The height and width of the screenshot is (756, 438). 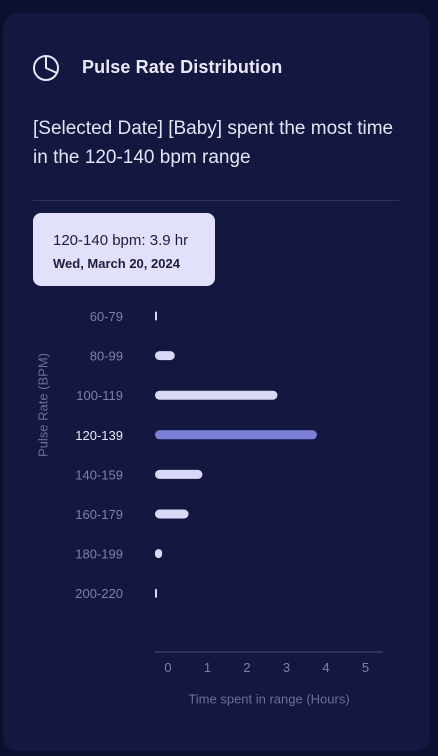 I want to click on y-tick-label: 100-119, so click(x=99, y=395).